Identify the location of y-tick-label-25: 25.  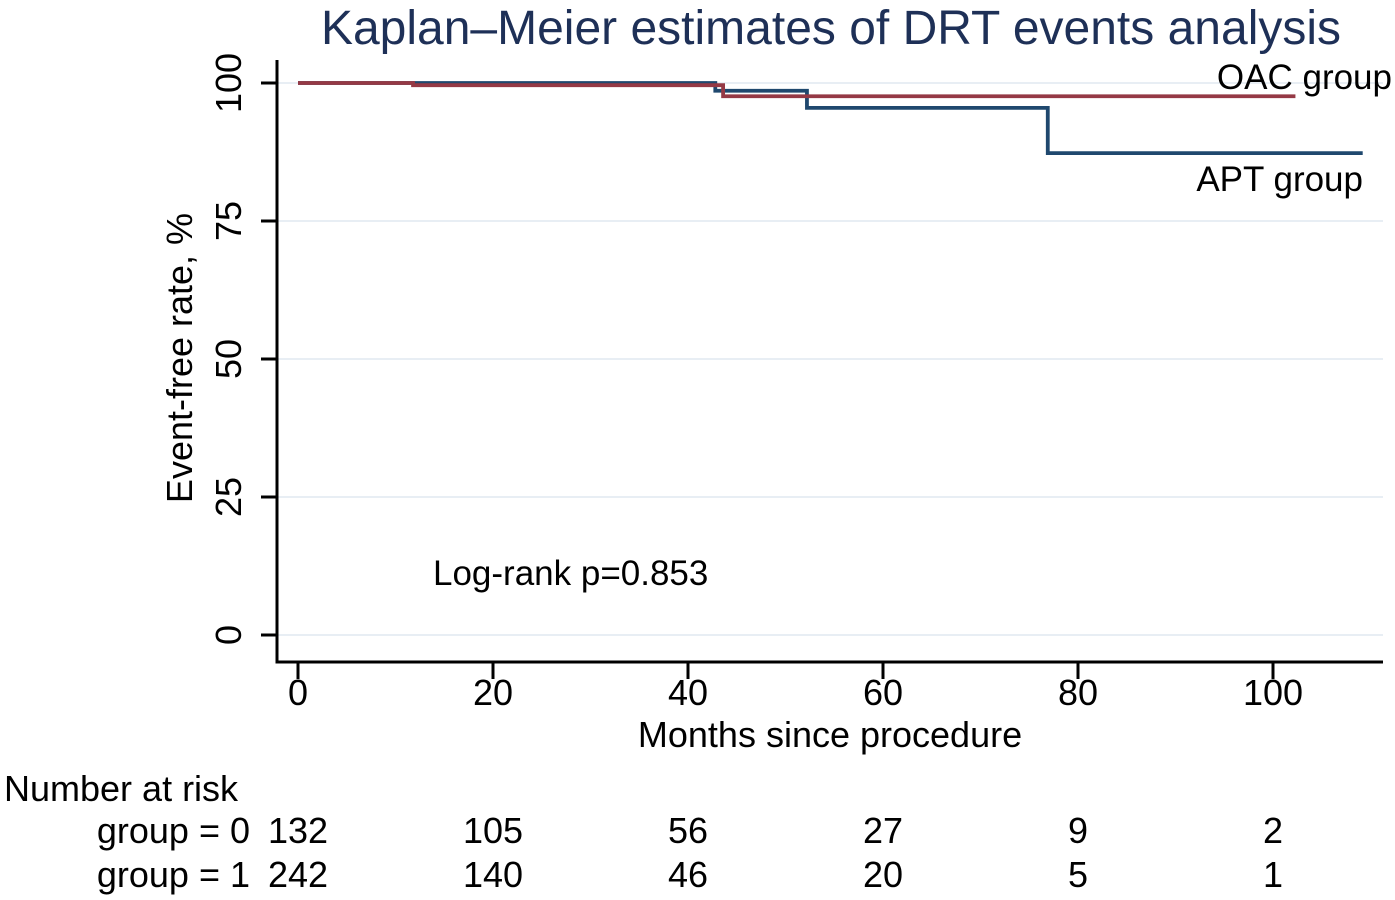
(228, 497).